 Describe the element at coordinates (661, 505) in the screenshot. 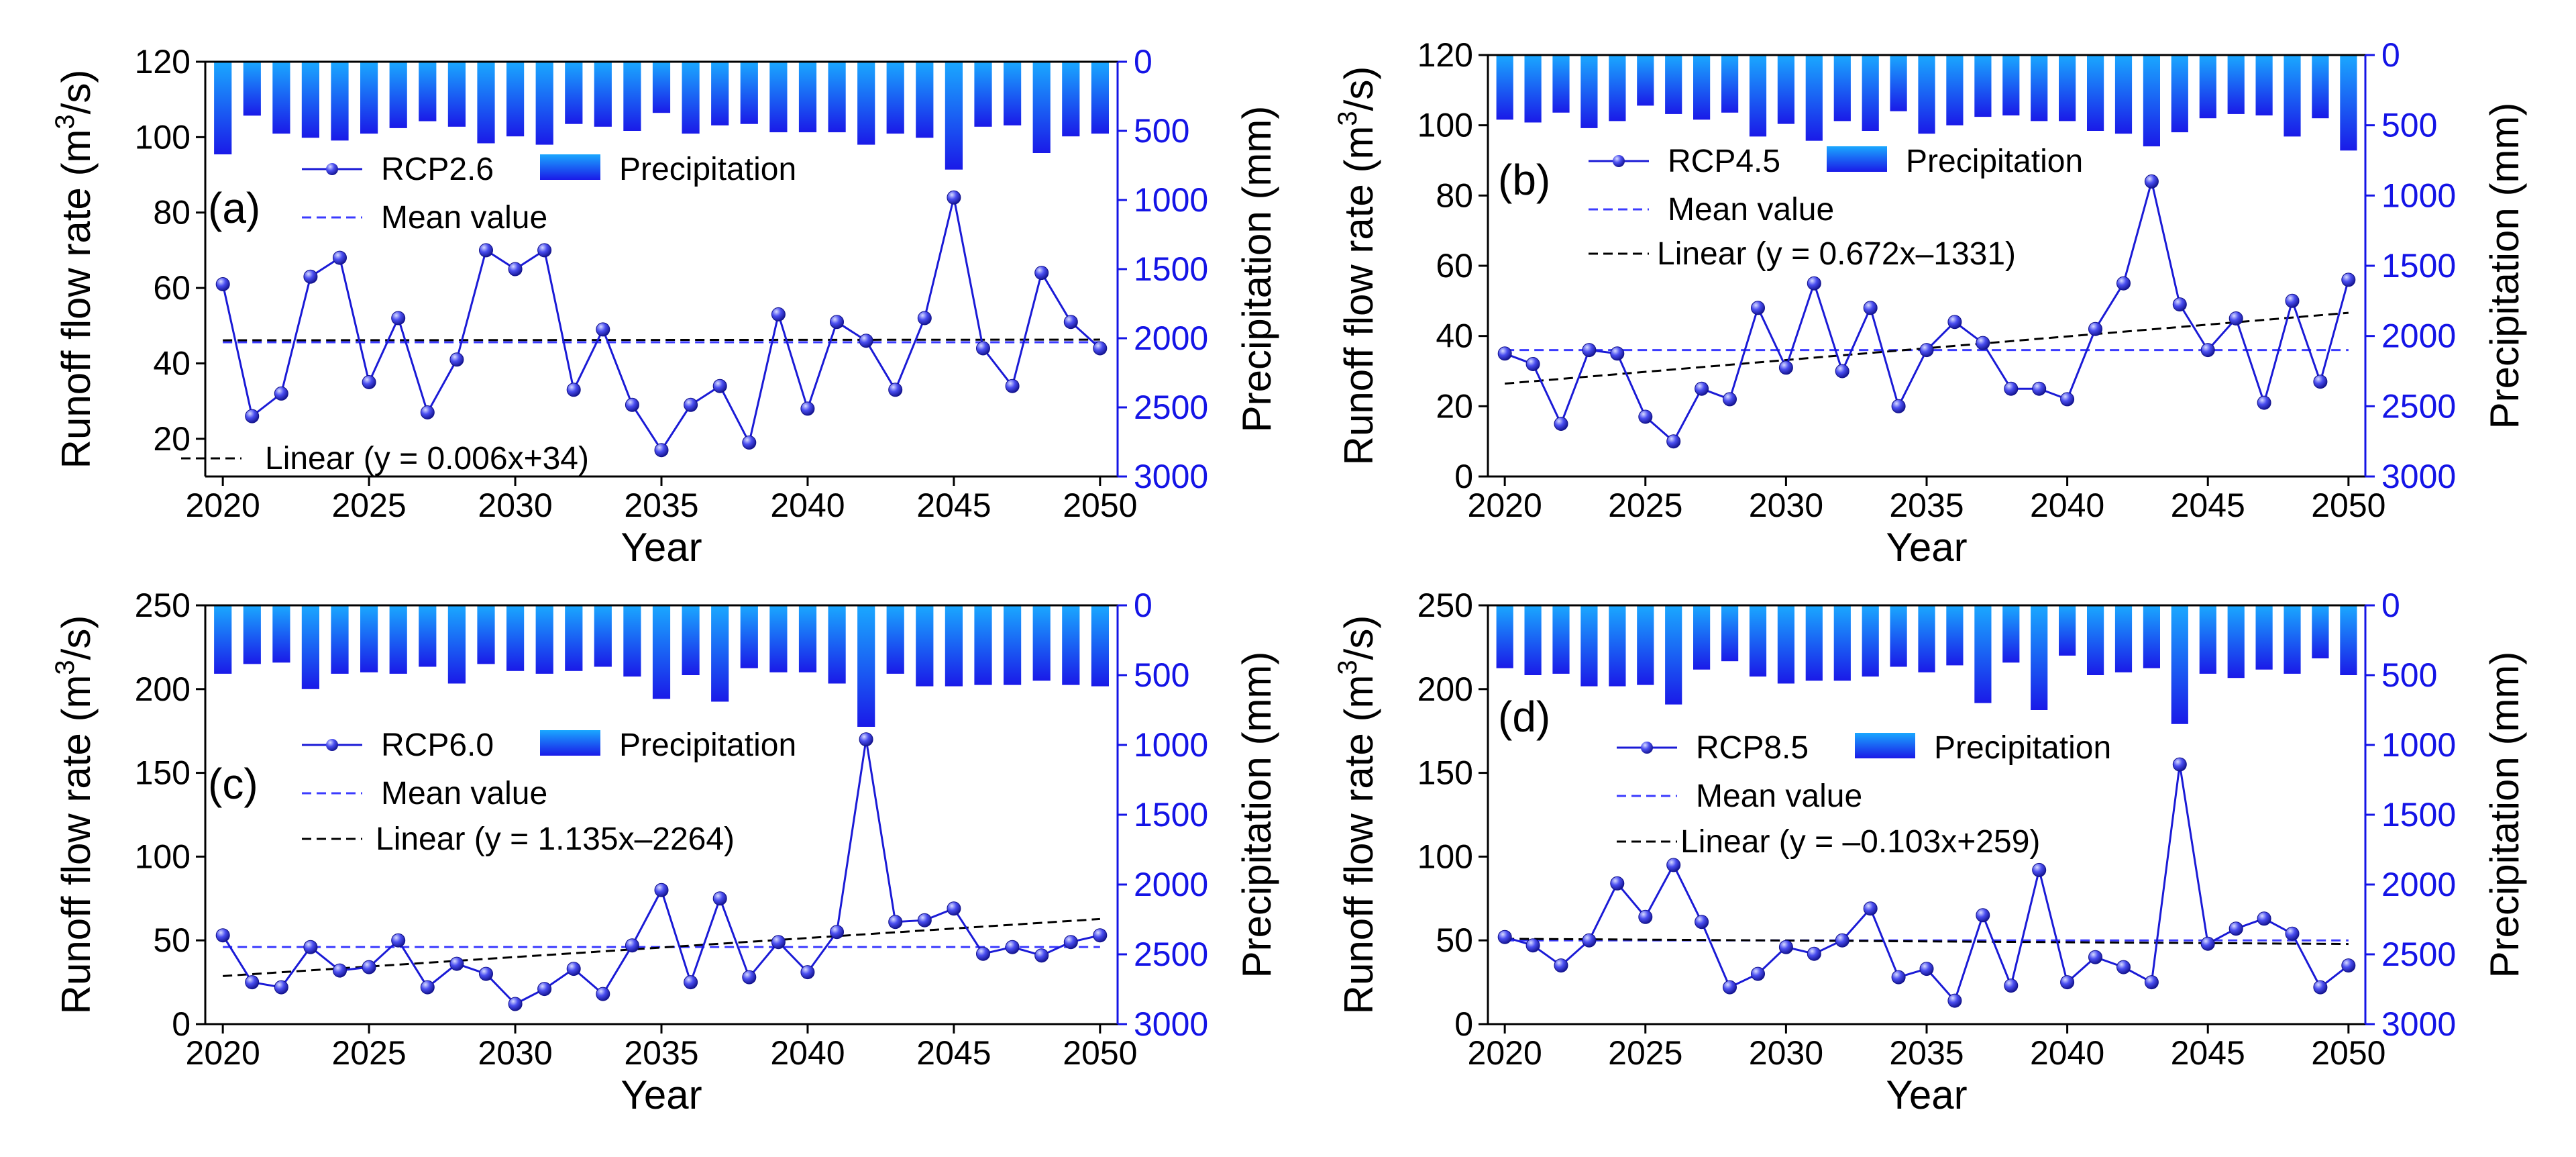

I see `x-tick-label: 2035` at that location.